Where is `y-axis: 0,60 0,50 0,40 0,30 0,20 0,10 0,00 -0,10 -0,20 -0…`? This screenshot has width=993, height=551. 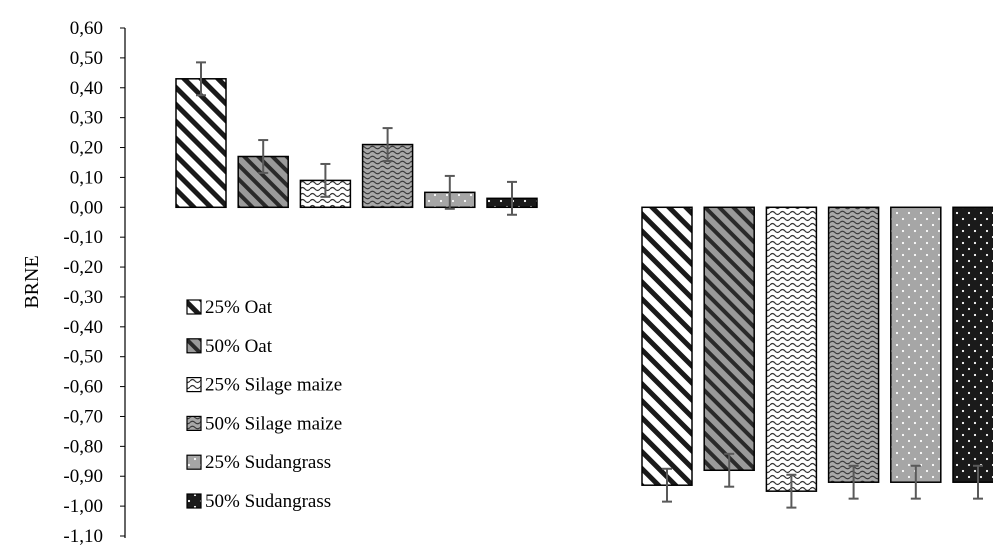 y-axis: 0,60 0,50 0,40 0,30 0,20 0,10 0,00 -0,10 -0,20 -0… is located at coordinates (94, 282).